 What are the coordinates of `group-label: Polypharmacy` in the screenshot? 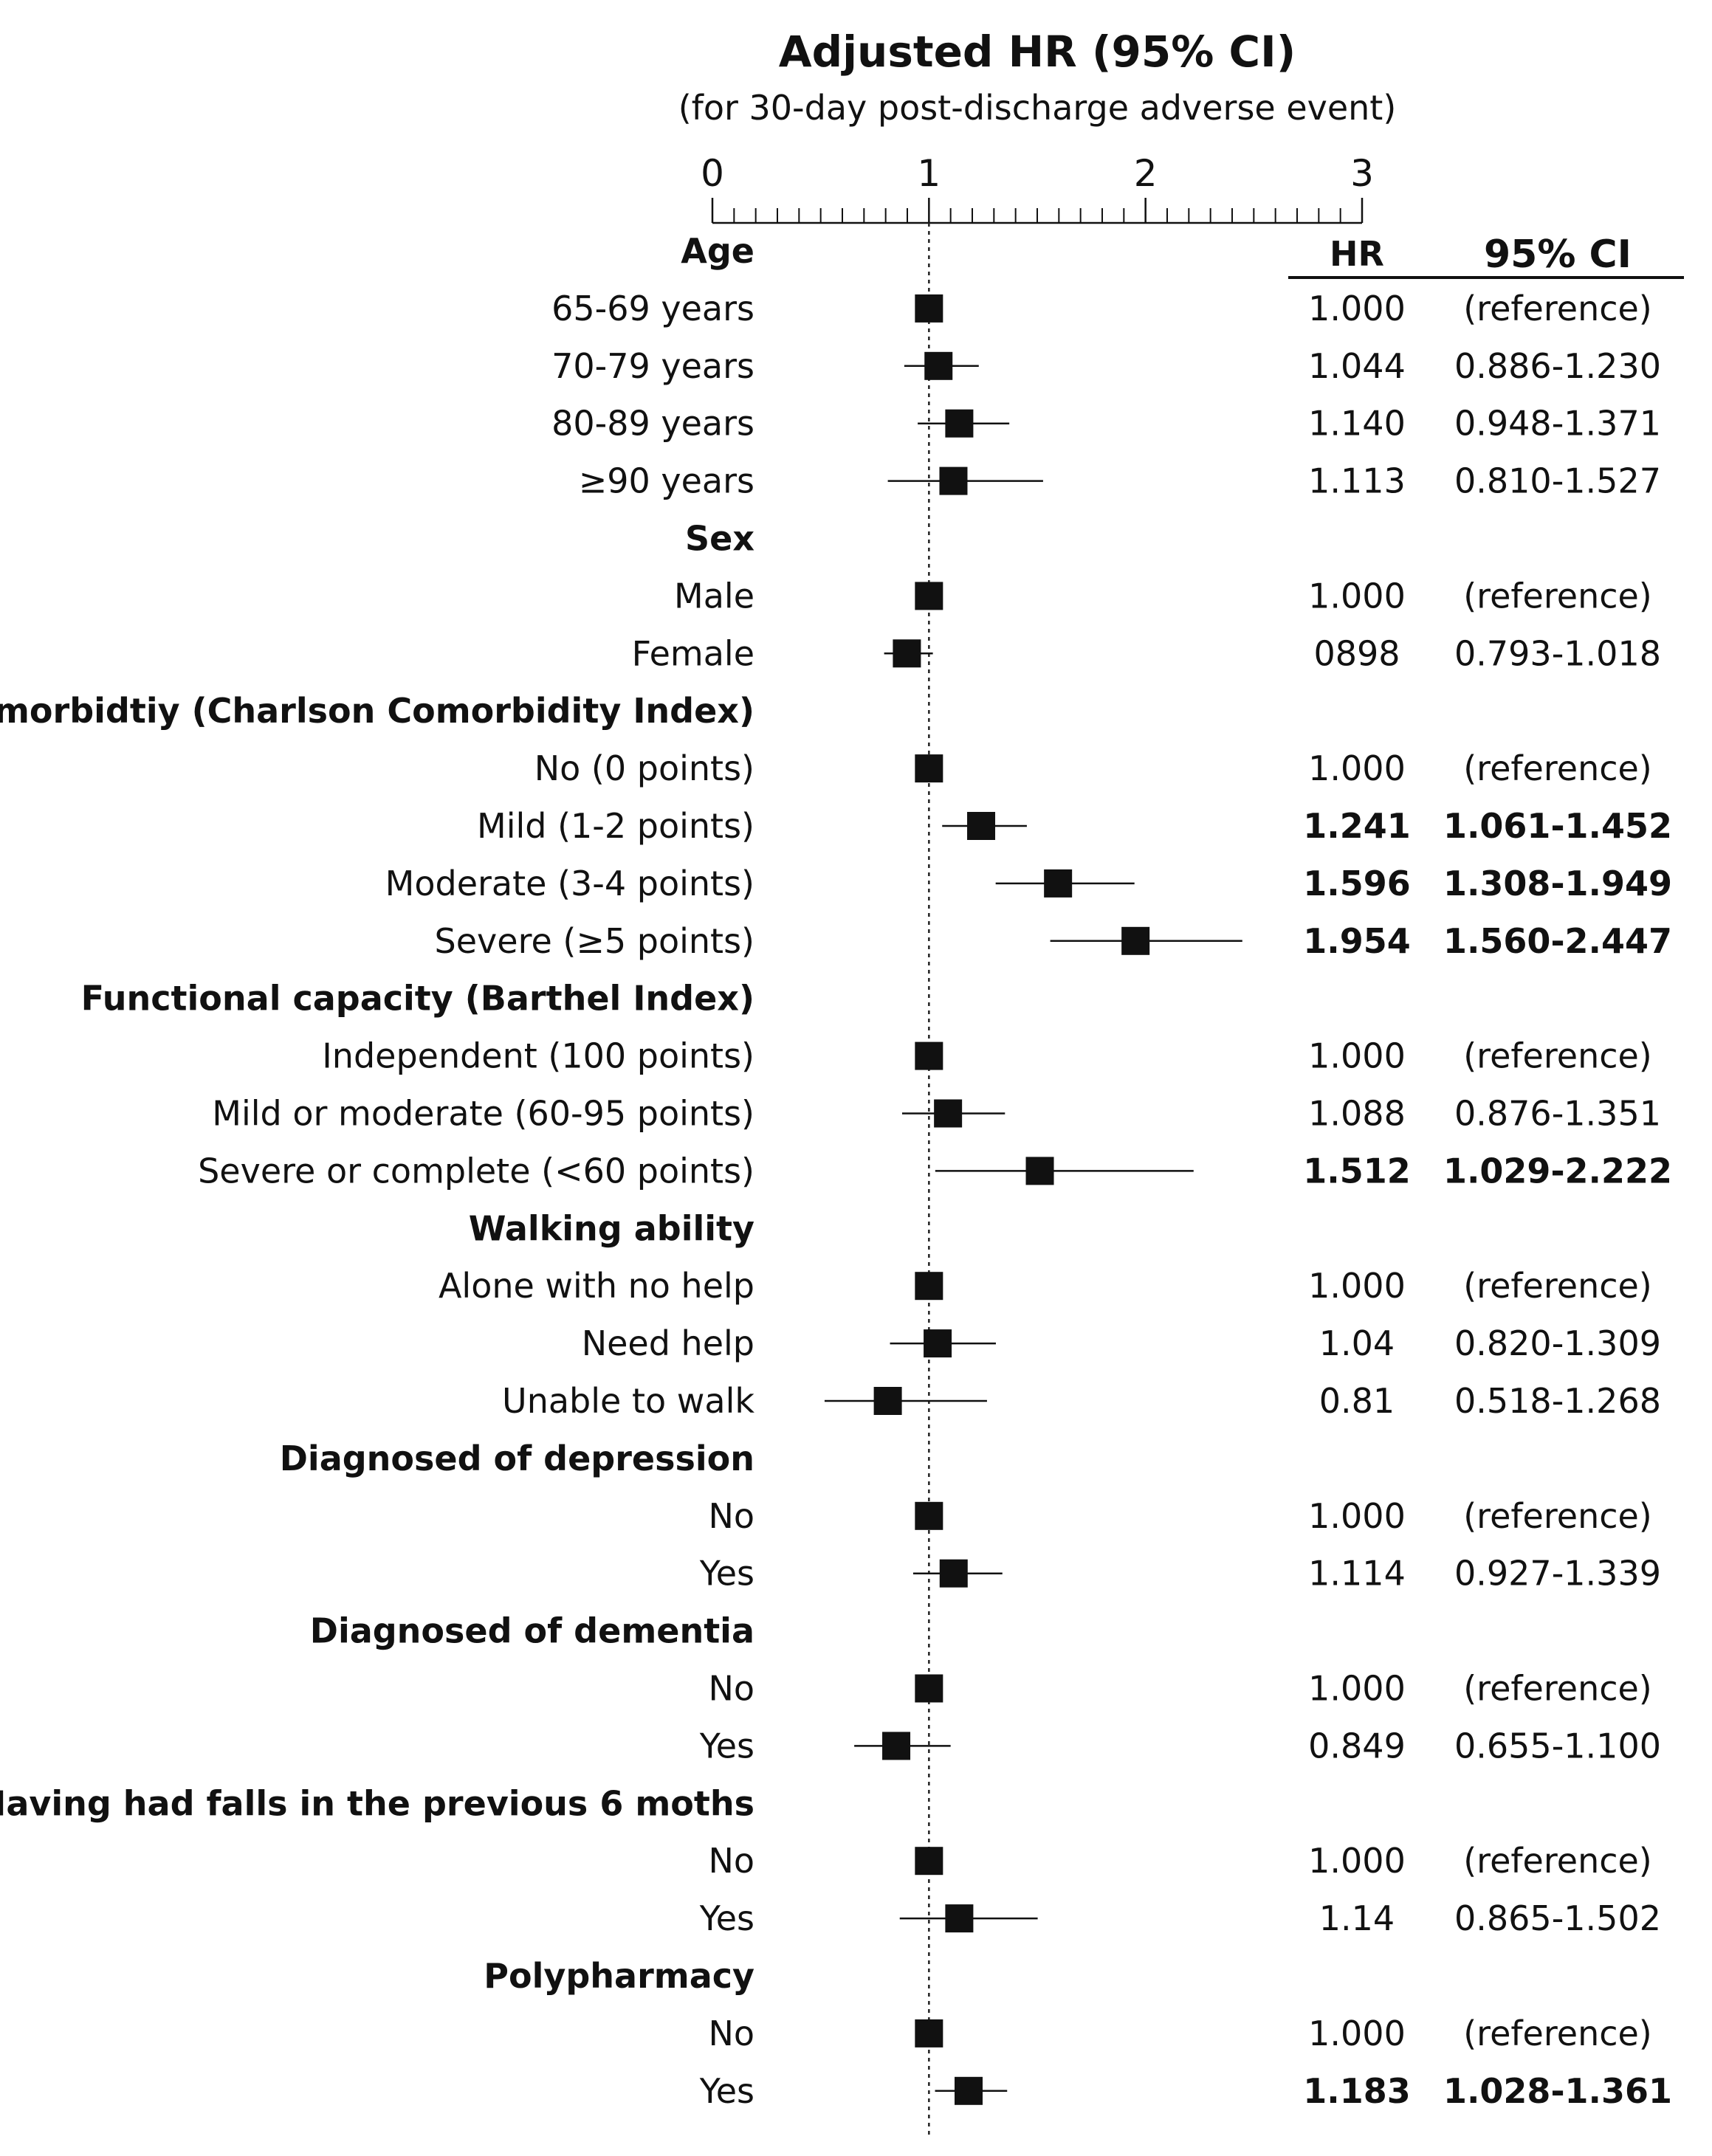 It's located at (619, 1976).